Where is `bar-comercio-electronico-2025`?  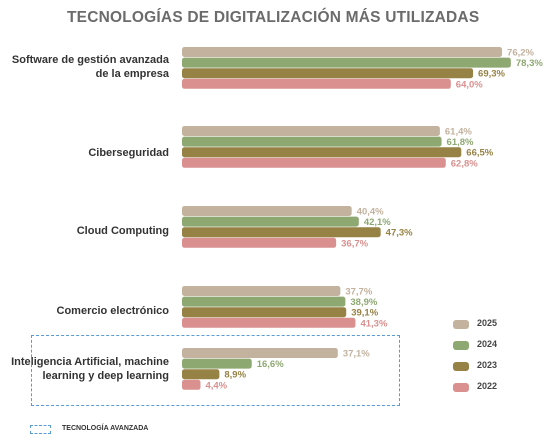 bar-comercio-electronico-2025 is located at coordinates (261, 291).